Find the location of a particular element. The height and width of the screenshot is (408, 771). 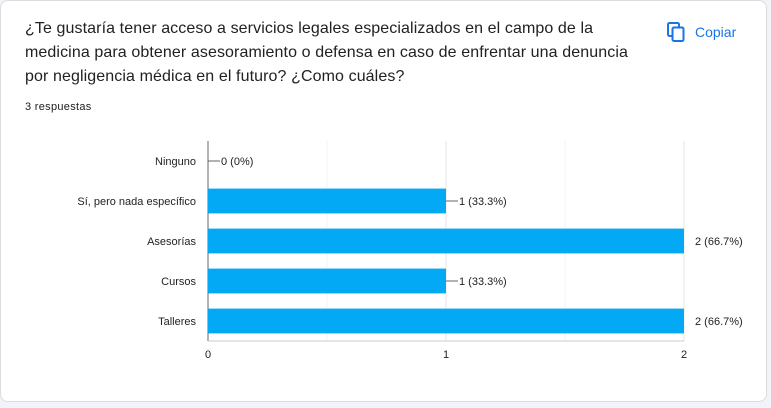

category-label: Sí, pero nada específico is located at coordinates (136, 202).